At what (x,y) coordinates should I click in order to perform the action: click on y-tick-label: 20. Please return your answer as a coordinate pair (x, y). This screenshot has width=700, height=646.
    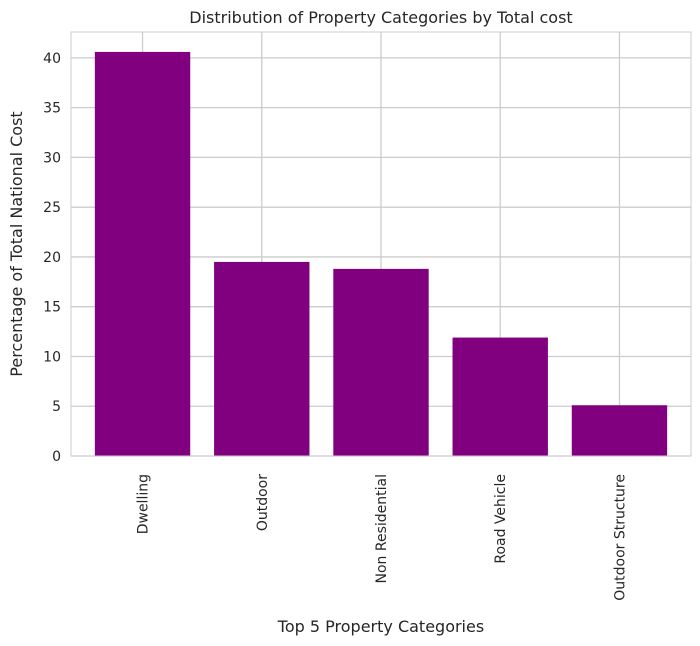
    Looking at the image, I should click on (52, 258).